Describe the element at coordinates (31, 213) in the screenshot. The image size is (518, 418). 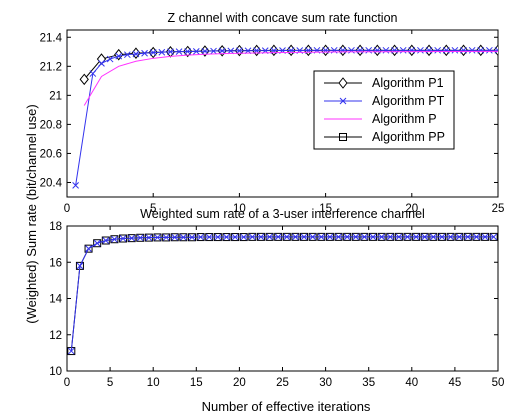
I see `shared-y-axis-label: (Weighted) Sum rate (bit/channel use)` at that location.